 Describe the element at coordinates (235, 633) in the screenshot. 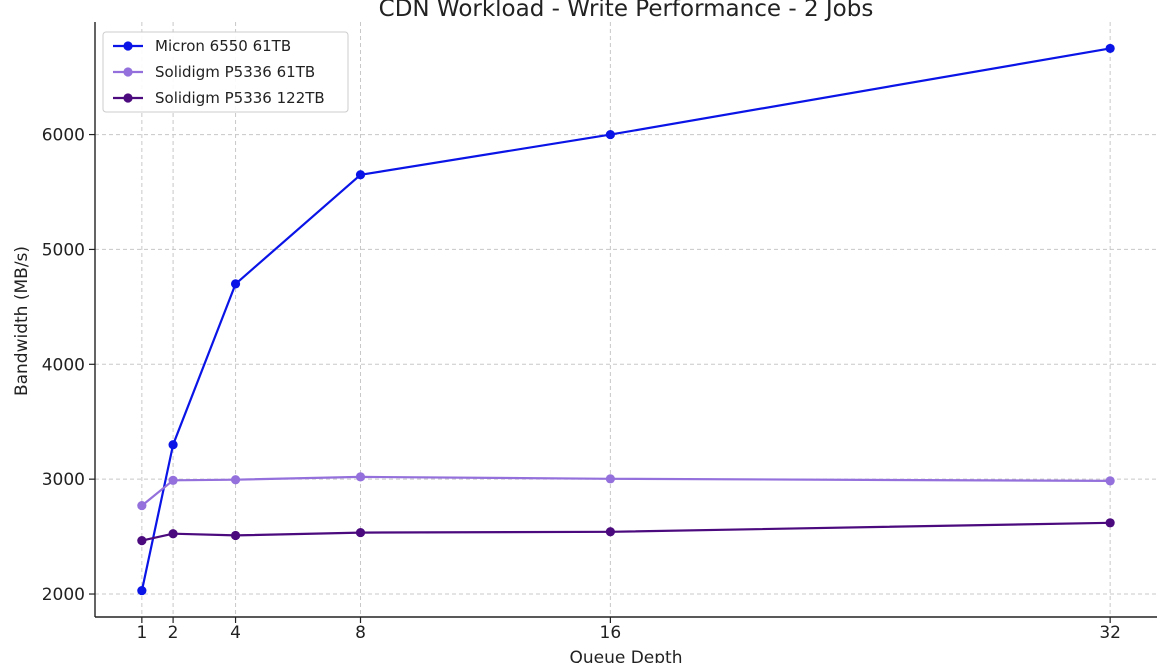

I see `x-tick-label: 4` at that location.